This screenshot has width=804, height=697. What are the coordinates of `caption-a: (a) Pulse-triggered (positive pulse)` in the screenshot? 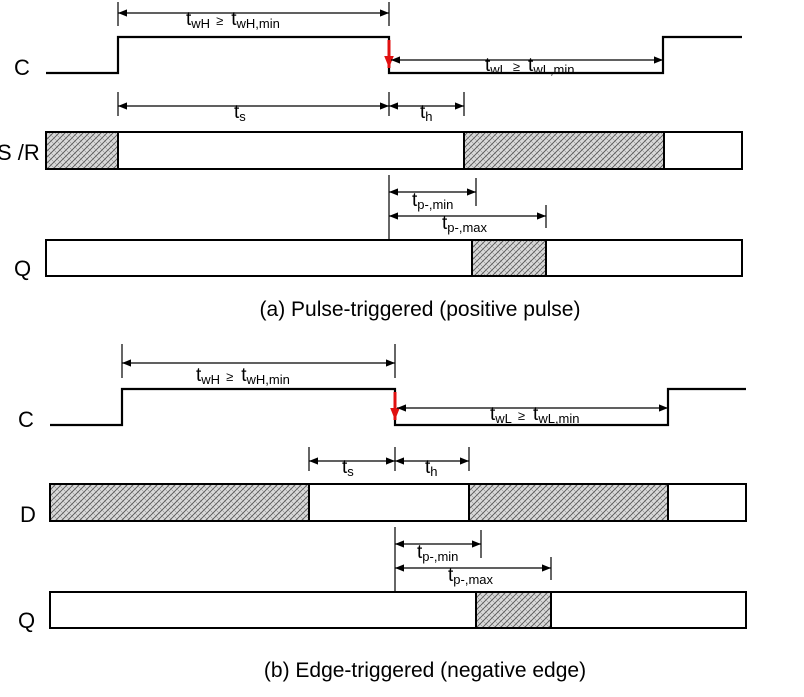 It's located at (420, 309).